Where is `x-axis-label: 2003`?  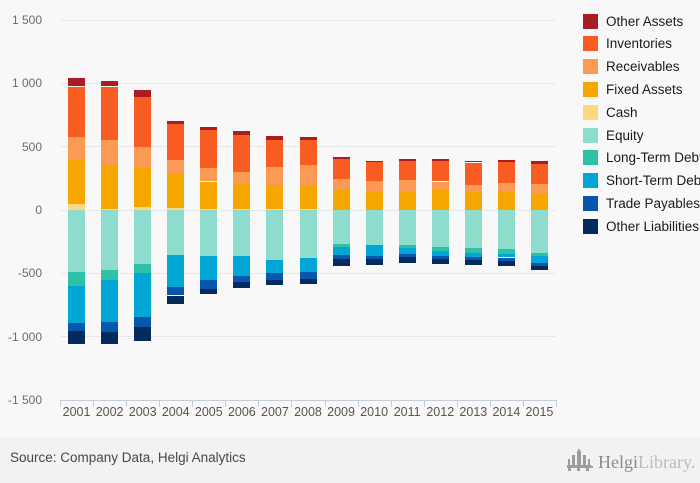
x-axis-label: 2003 is located at coordinates (142, 412).